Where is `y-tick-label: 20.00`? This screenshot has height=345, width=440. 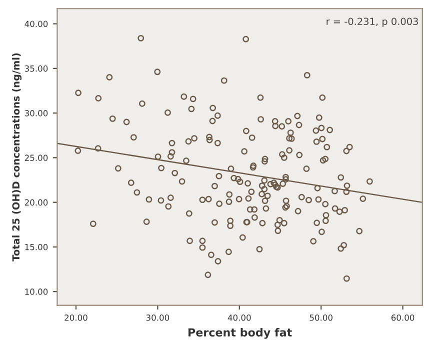
y-tick-label: 20.00 is located at coordinates (36, 202).